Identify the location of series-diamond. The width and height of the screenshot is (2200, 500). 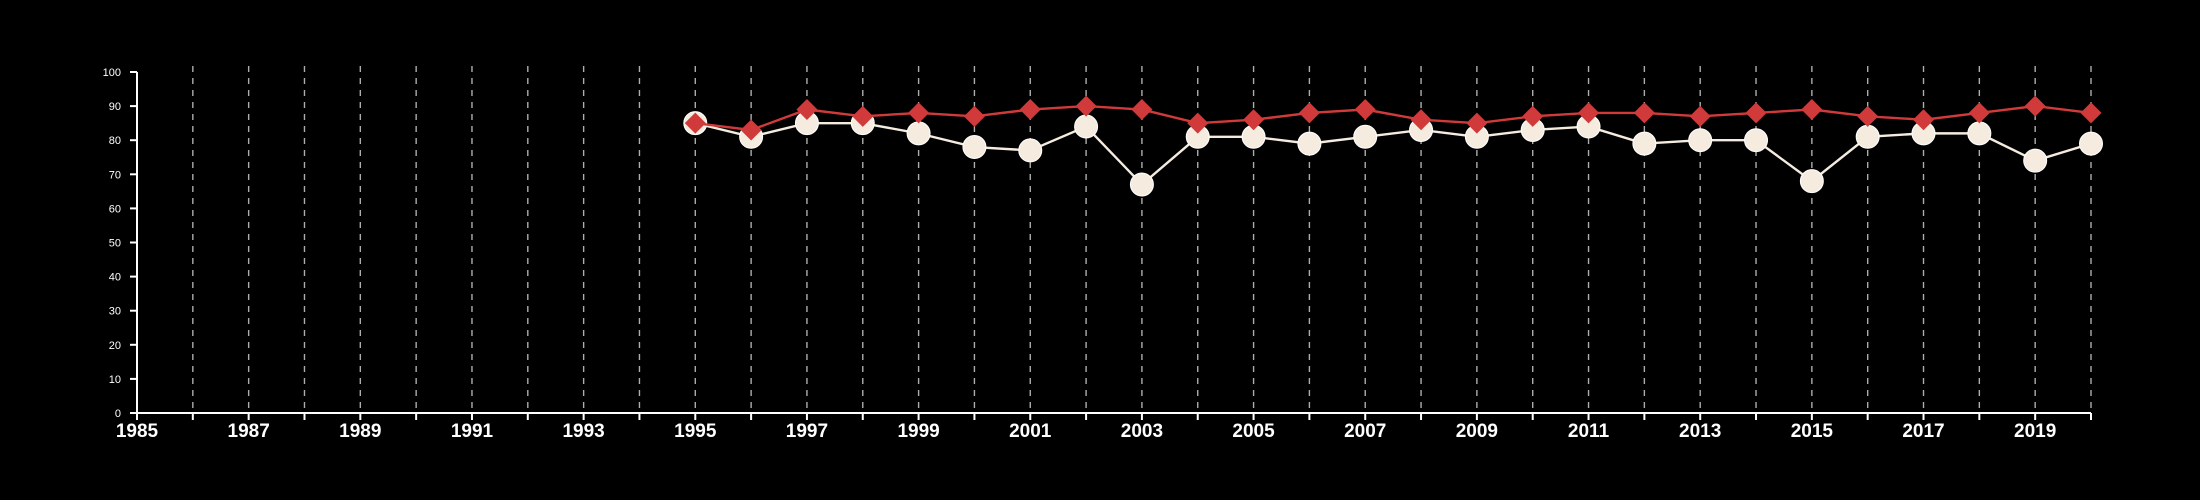
(1393, 118).